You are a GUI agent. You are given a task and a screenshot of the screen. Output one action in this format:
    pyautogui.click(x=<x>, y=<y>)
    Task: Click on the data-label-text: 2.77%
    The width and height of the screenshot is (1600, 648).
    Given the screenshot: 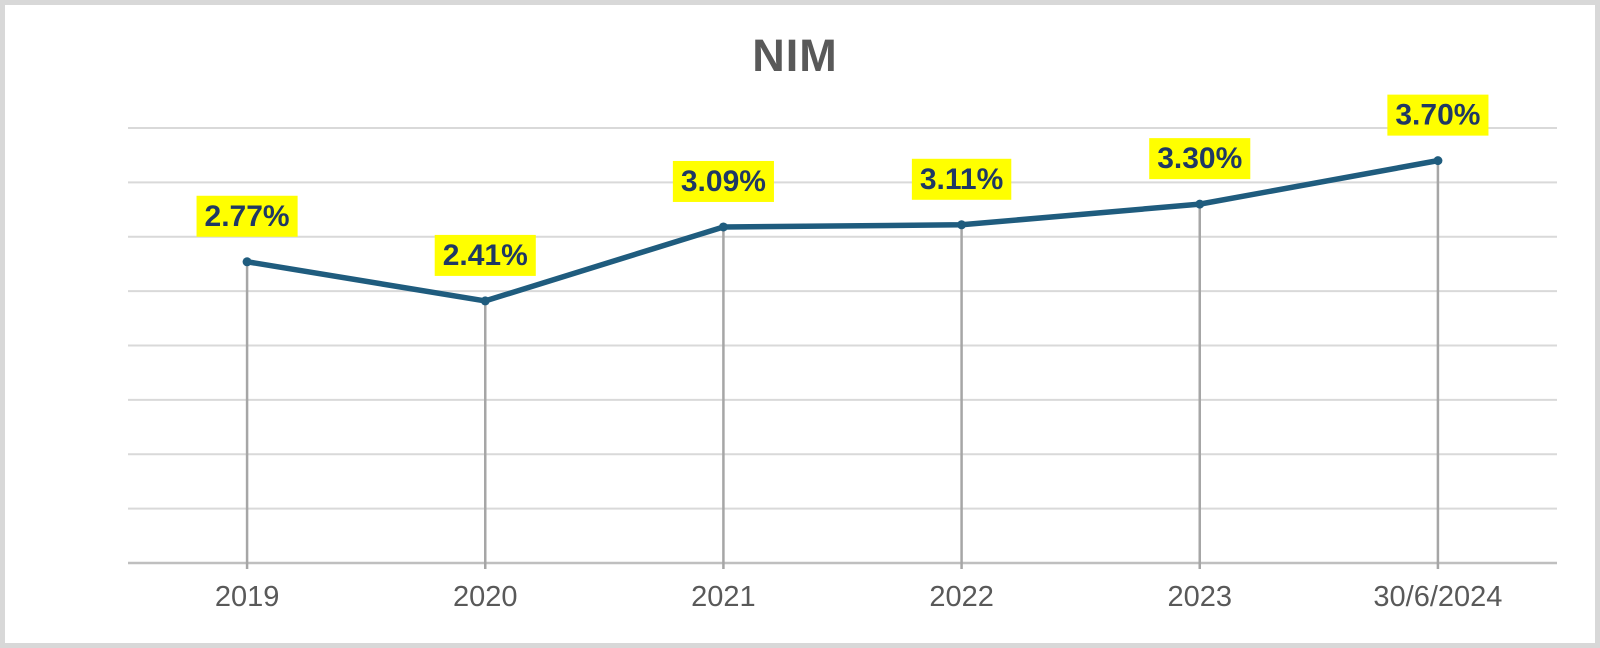 What is the action you would take?
    pyautogui.click(x=247, y=216)
    